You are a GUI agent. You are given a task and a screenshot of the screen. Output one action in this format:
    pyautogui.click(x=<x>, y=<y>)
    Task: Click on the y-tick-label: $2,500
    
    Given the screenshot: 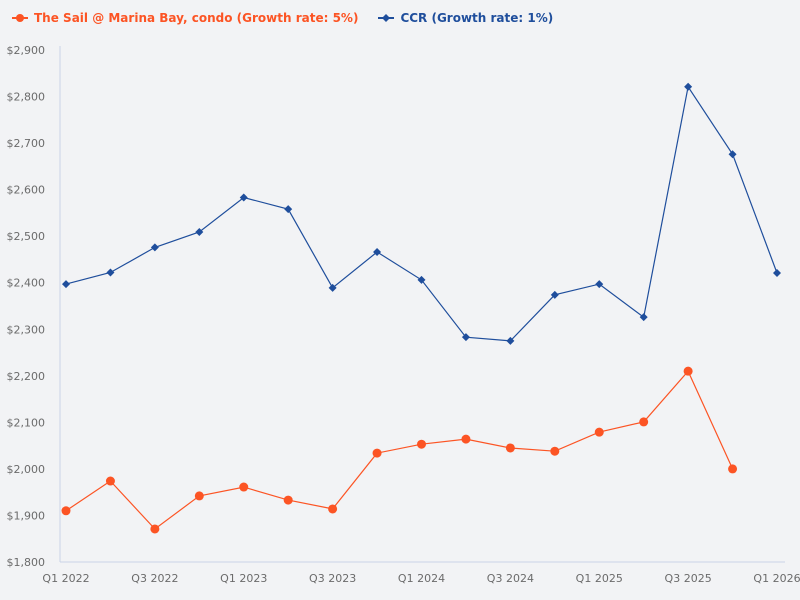 What is the action you would take?
    pyautogui.click(x=26, y=236)
    